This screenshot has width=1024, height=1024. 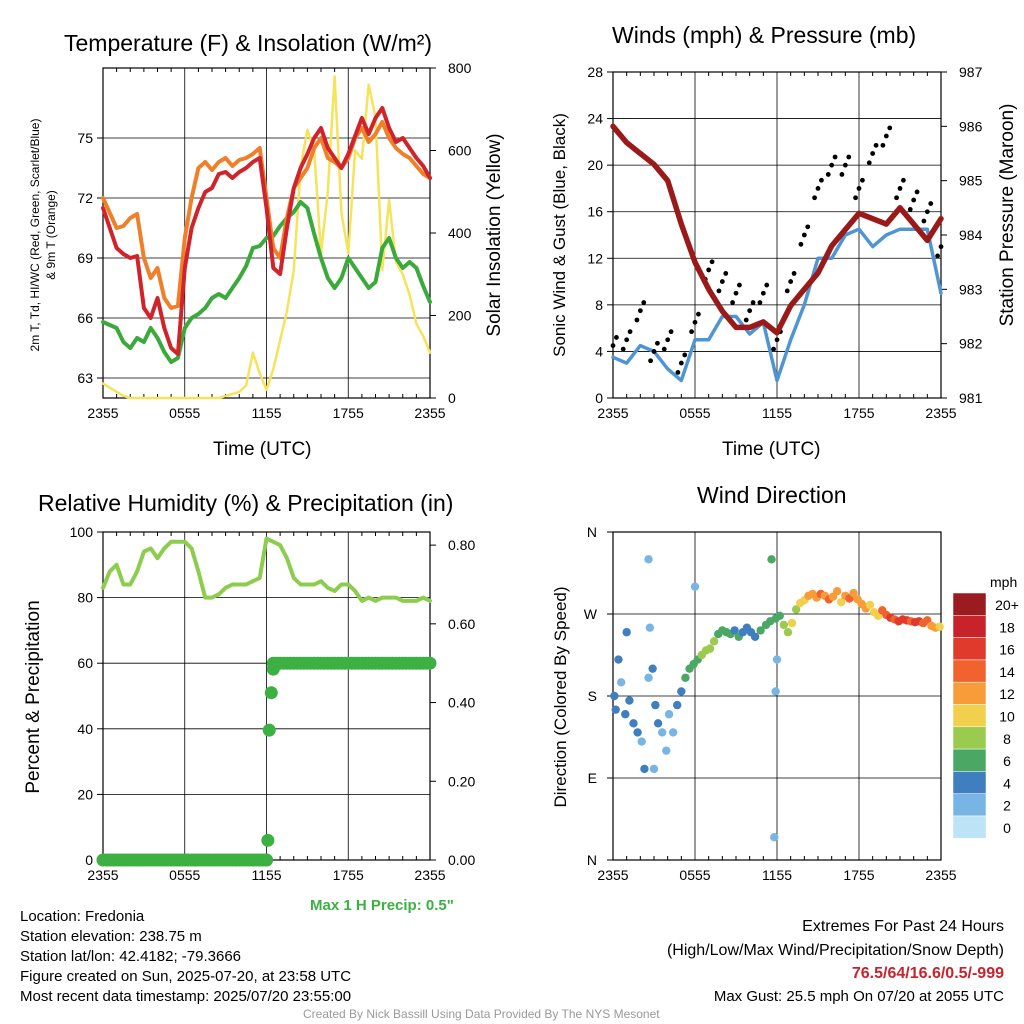 I want to click on footer-elevation: Station elevation: 238.75 m, so click(x=111, y=936).